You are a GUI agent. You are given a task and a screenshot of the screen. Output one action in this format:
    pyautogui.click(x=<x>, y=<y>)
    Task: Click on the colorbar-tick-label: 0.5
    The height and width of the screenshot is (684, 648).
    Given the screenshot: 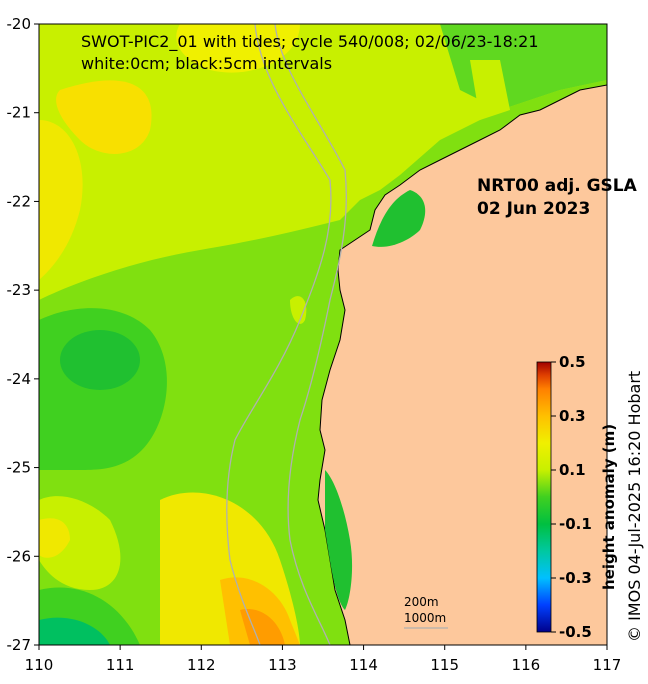 What is the action you would take?
    pyautogui.click(x=572, y=362)
    